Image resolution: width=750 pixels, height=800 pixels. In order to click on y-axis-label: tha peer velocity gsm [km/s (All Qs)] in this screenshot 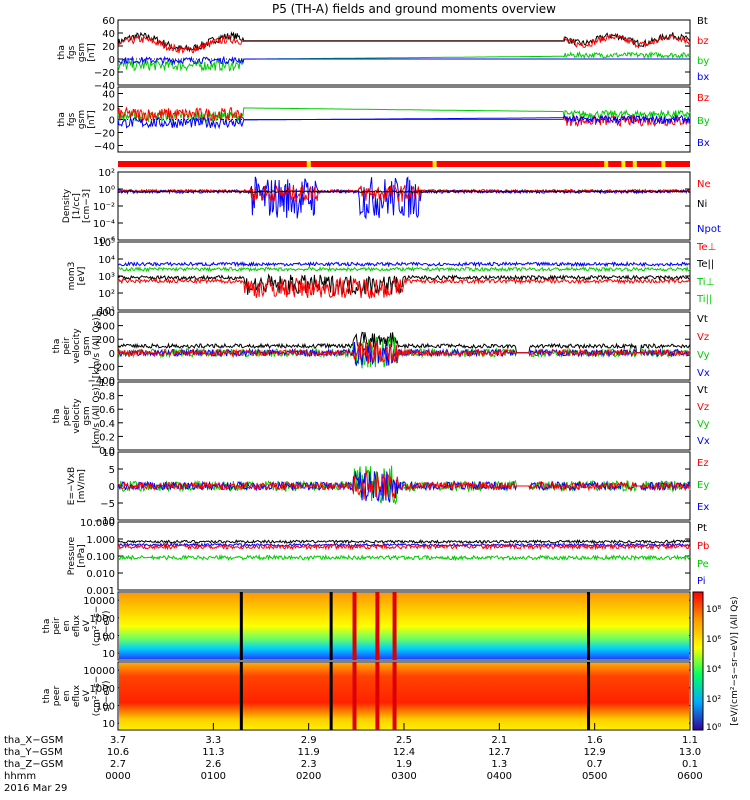, I will do `click(77, 416)`.